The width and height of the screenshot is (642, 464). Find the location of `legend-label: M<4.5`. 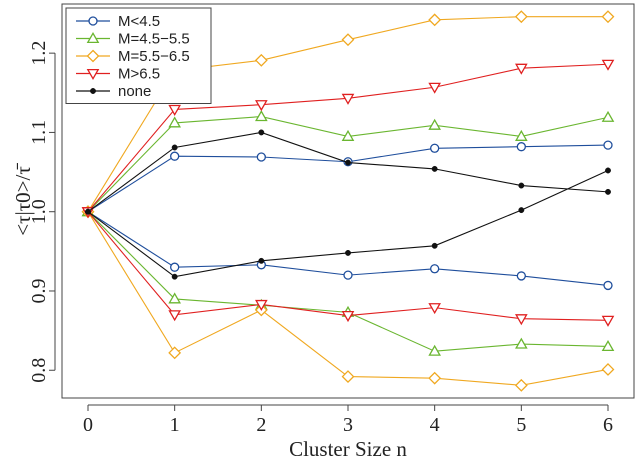

legend-label: M<4.5 is located at coordinates (139, 21).